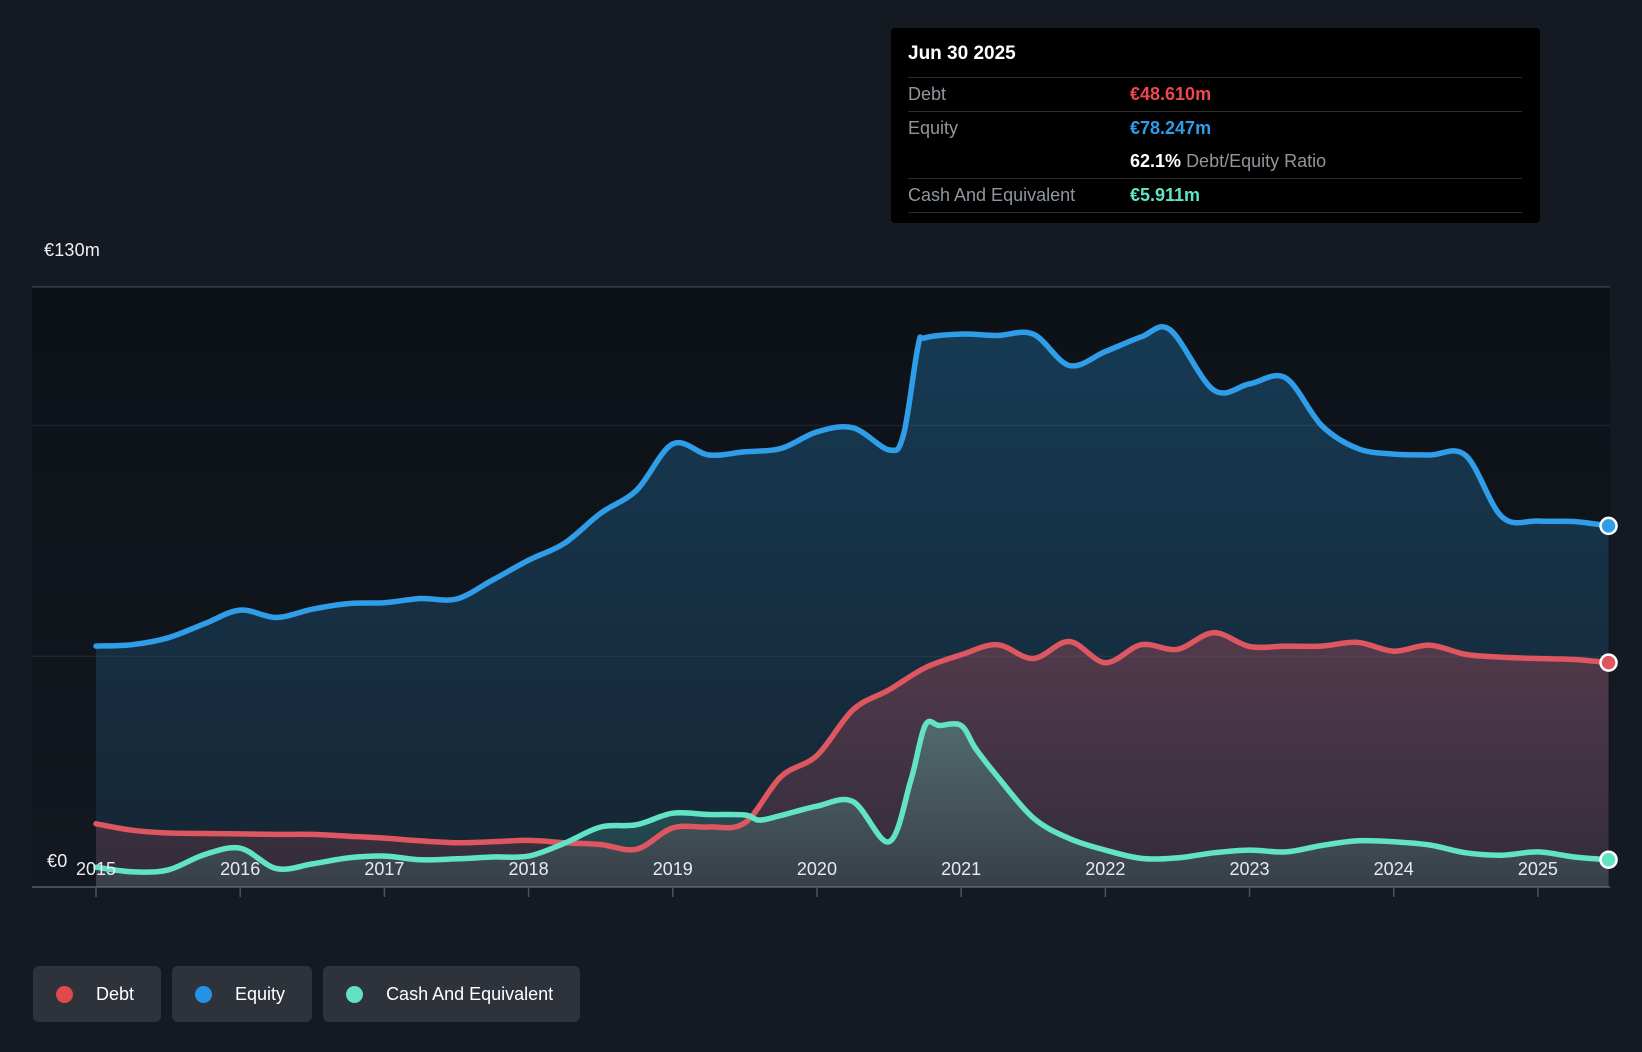 The image size is (1642, 1052). What do you see at coordinates (1608, 662) in the screenshot?
I see `endpoint-debt` at bounding box center [1608, 662].